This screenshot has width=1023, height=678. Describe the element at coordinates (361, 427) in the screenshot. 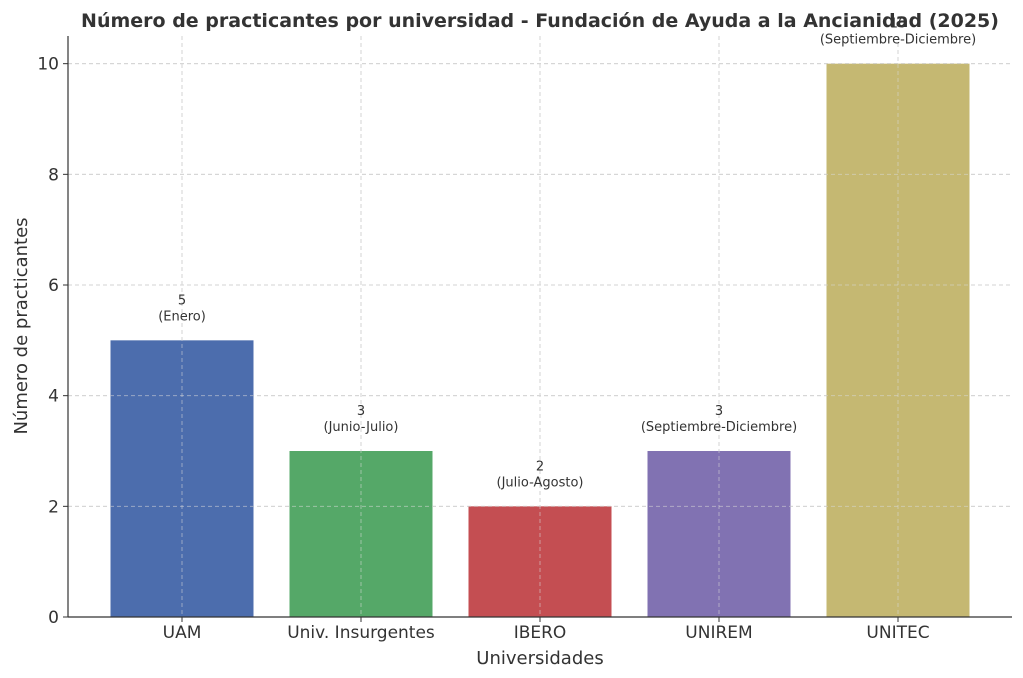

I see `data-label-period: (Junio-Julio)` at that location.